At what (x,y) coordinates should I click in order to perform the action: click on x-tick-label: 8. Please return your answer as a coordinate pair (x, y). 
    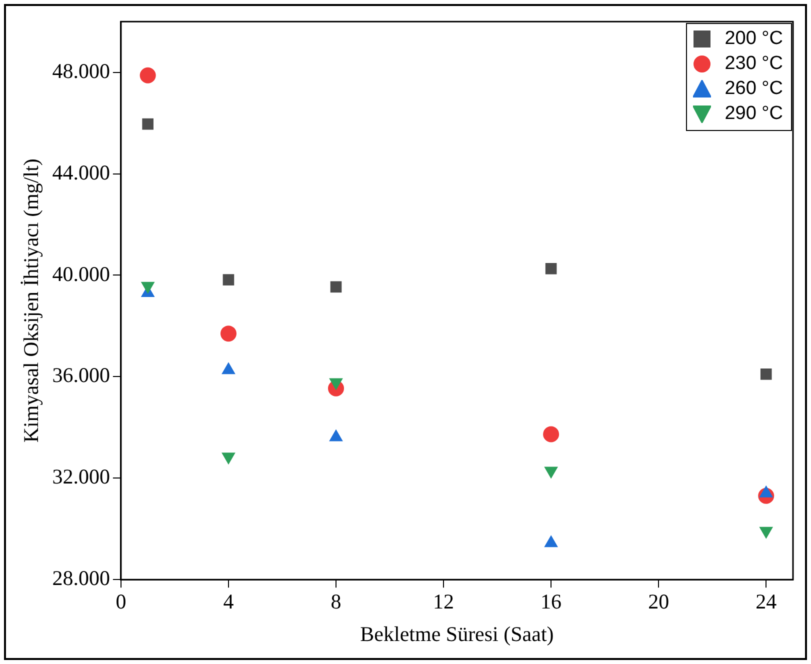
    Looking at the image, I should click on (336, 602).